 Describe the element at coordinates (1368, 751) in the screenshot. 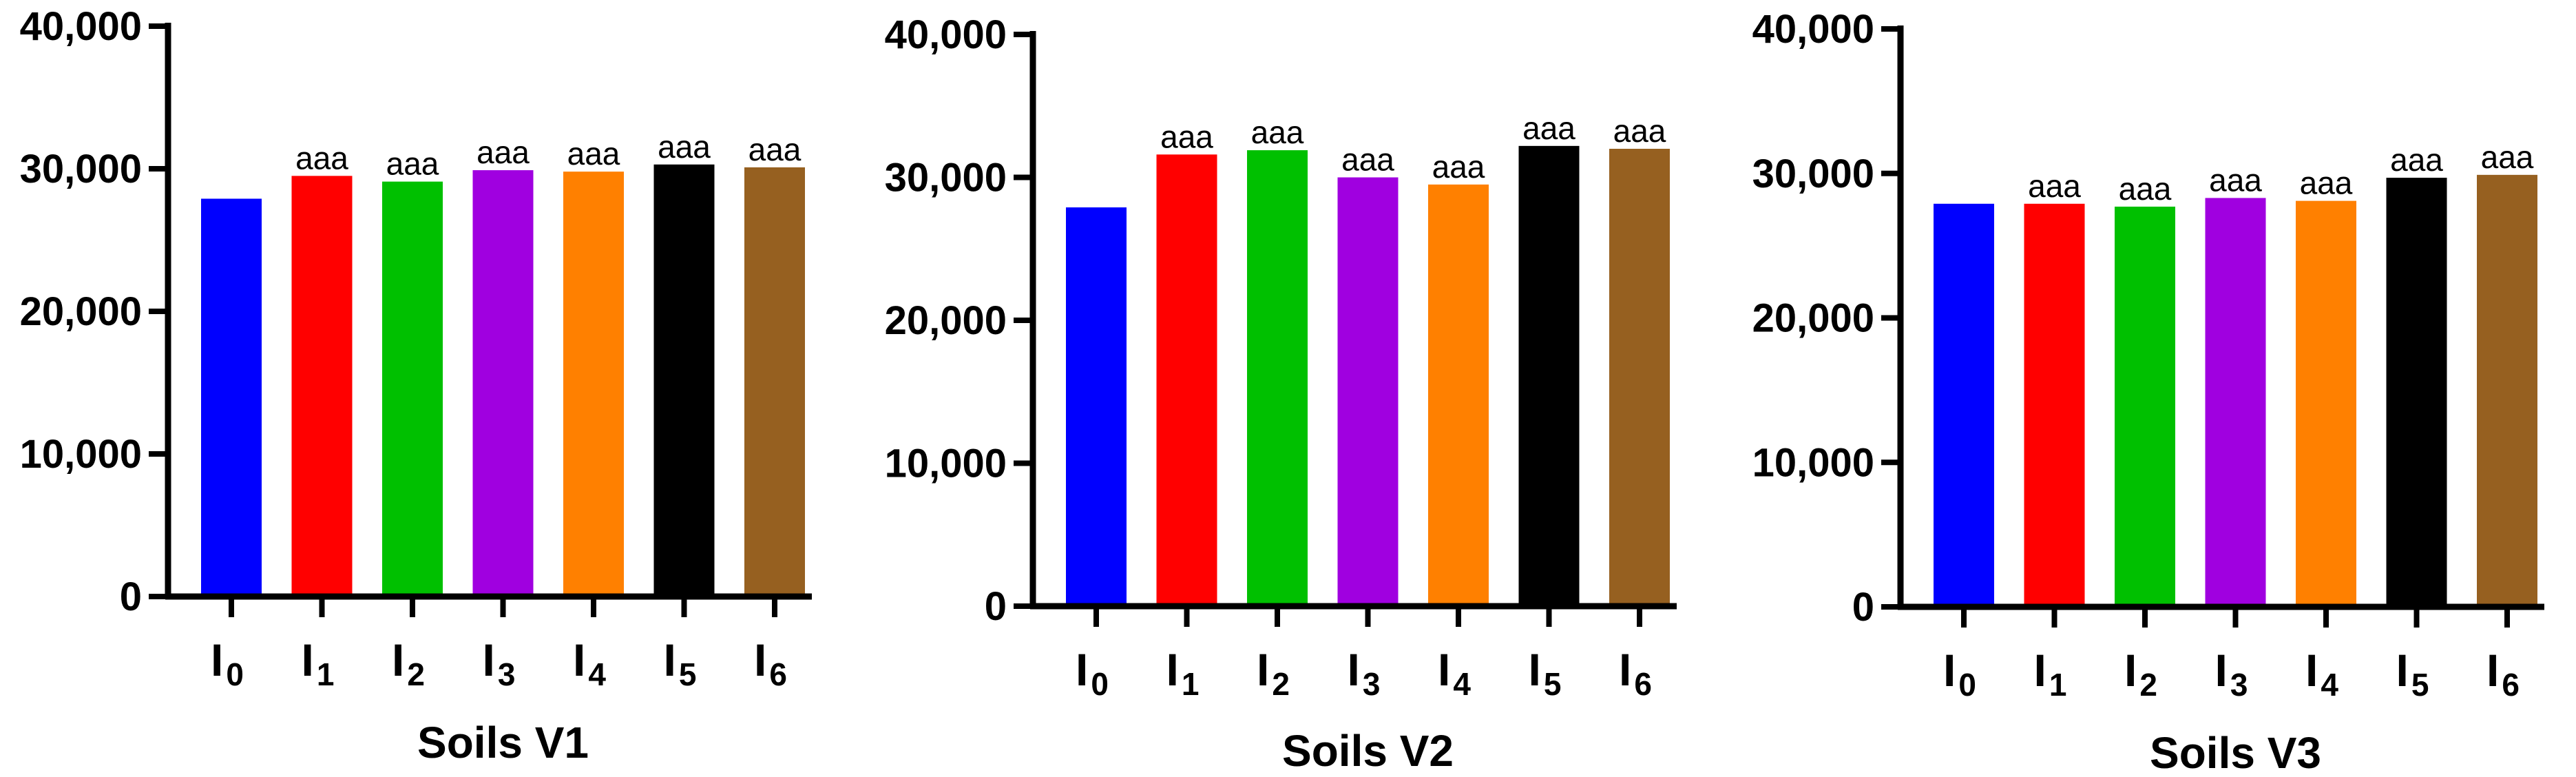

I see `chart-title: Soils V2` at that location.